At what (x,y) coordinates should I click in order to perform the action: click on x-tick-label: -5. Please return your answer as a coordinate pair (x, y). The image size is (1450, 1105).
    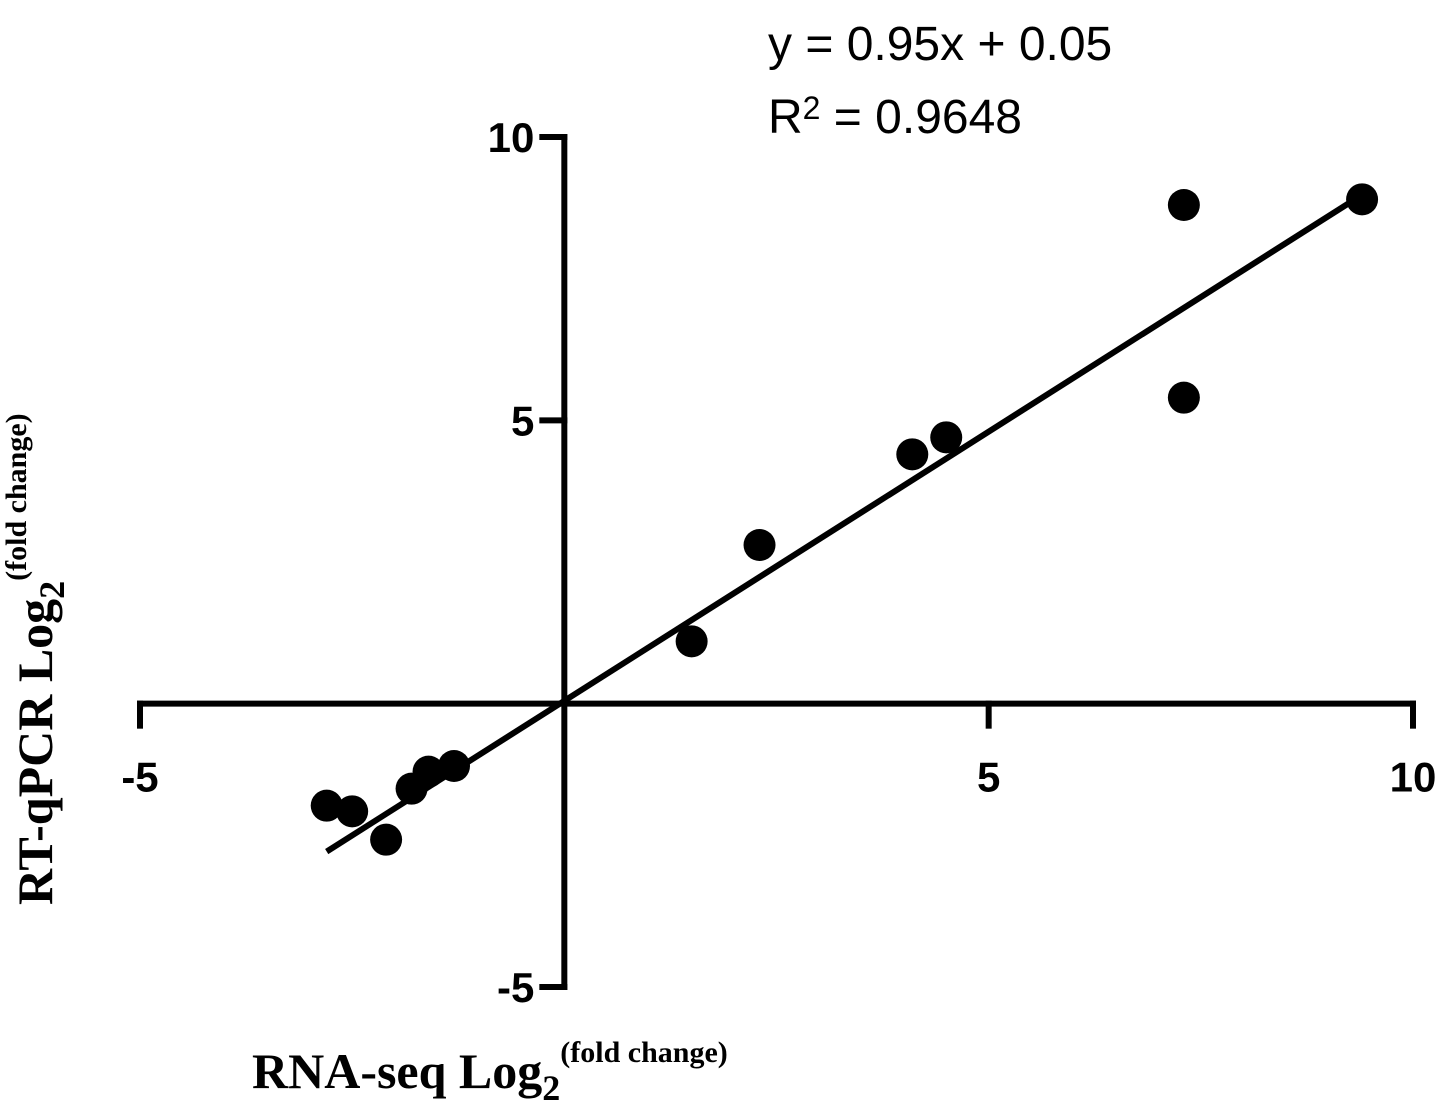
    Looking at the image, I should click on (139, 777).